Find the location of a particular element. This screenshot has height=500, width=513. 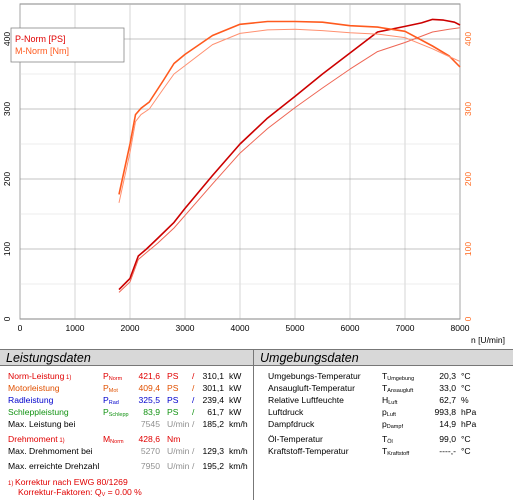

umgebung-symbol-sub: Luft is located at coordinates (391, 415).